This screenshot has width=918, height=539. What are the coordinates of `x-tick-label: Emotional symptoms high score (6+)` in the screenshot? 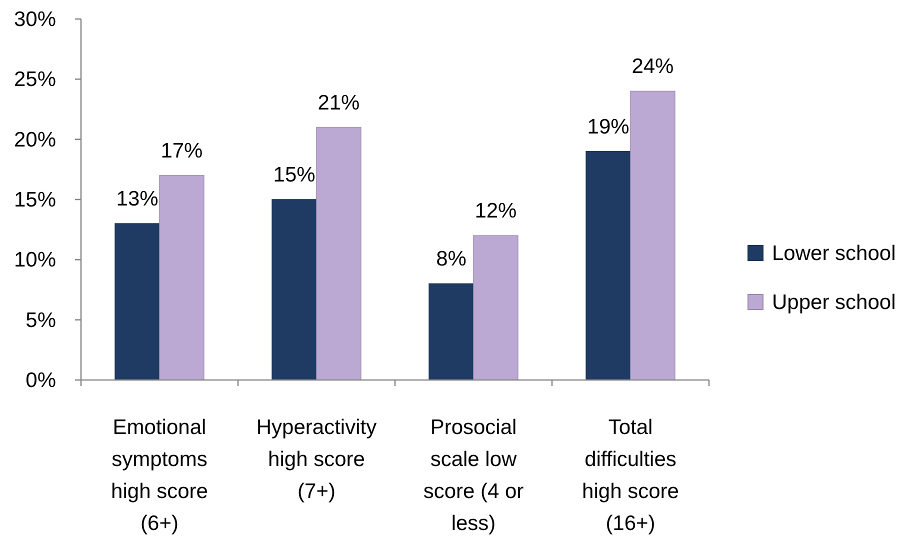 It's located at (159, 475).